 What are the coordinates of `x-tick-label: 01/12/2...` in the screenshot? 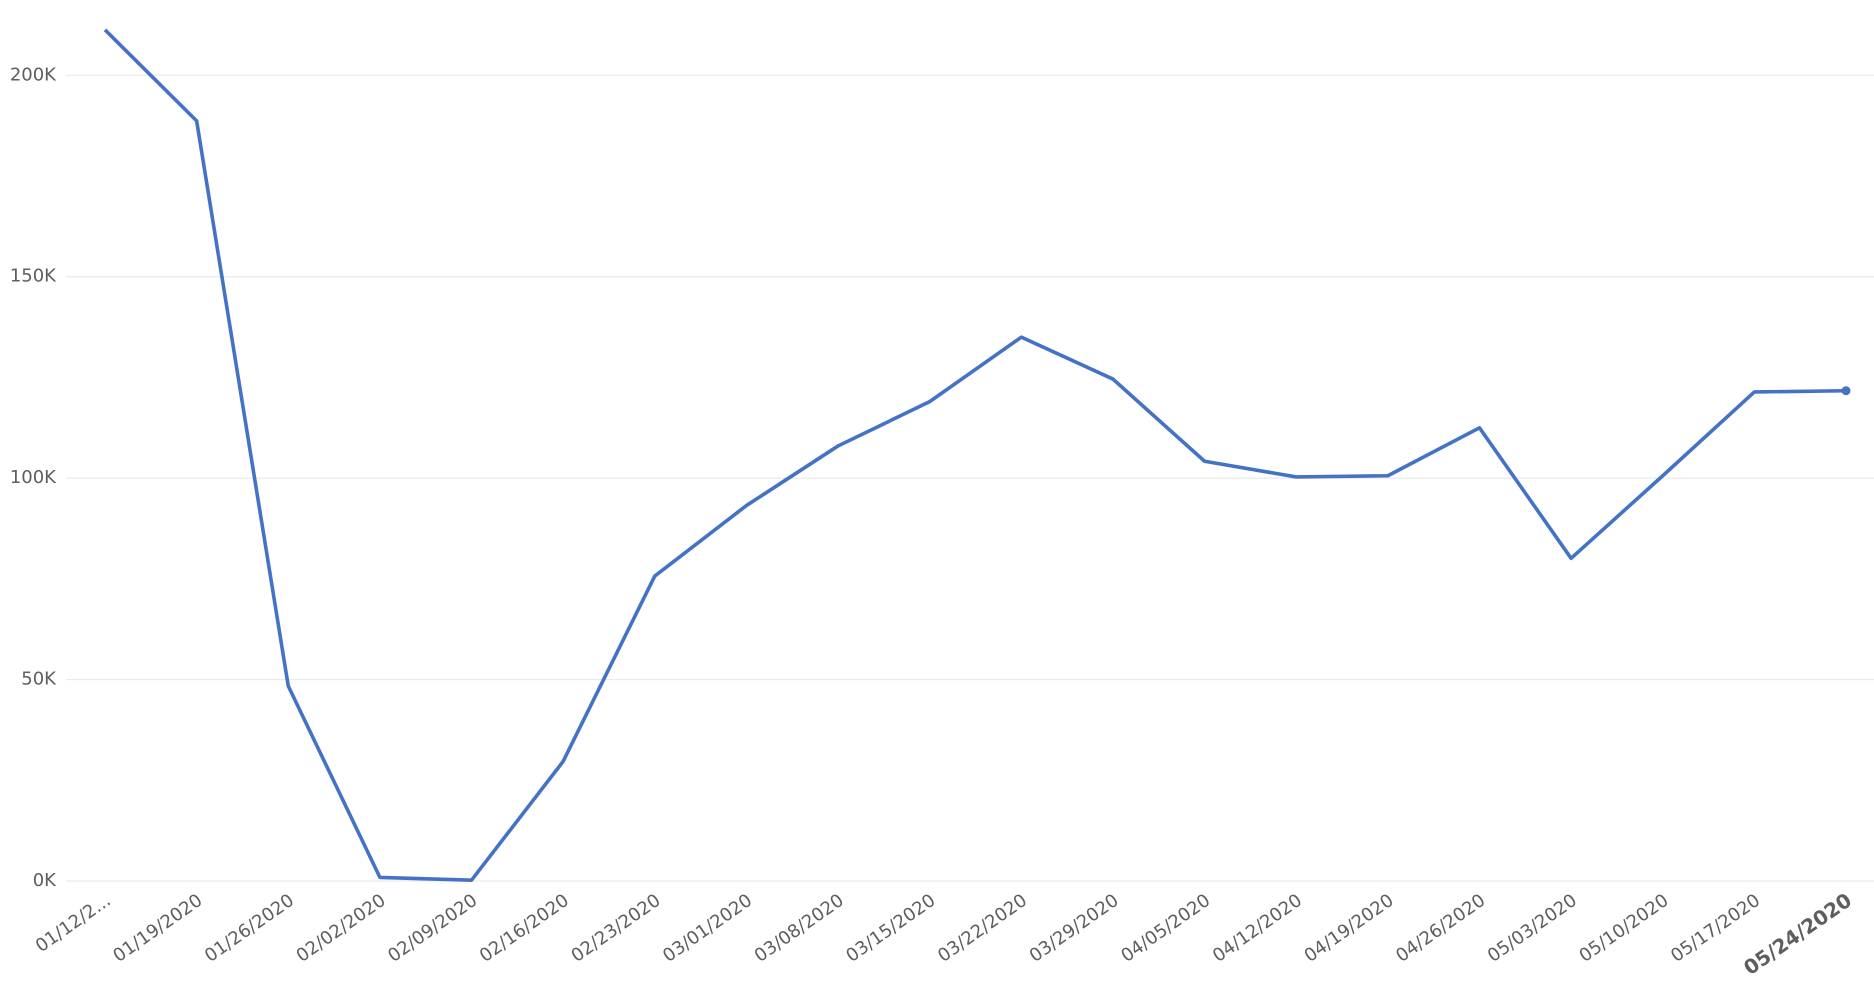 It's located at (73, 923).